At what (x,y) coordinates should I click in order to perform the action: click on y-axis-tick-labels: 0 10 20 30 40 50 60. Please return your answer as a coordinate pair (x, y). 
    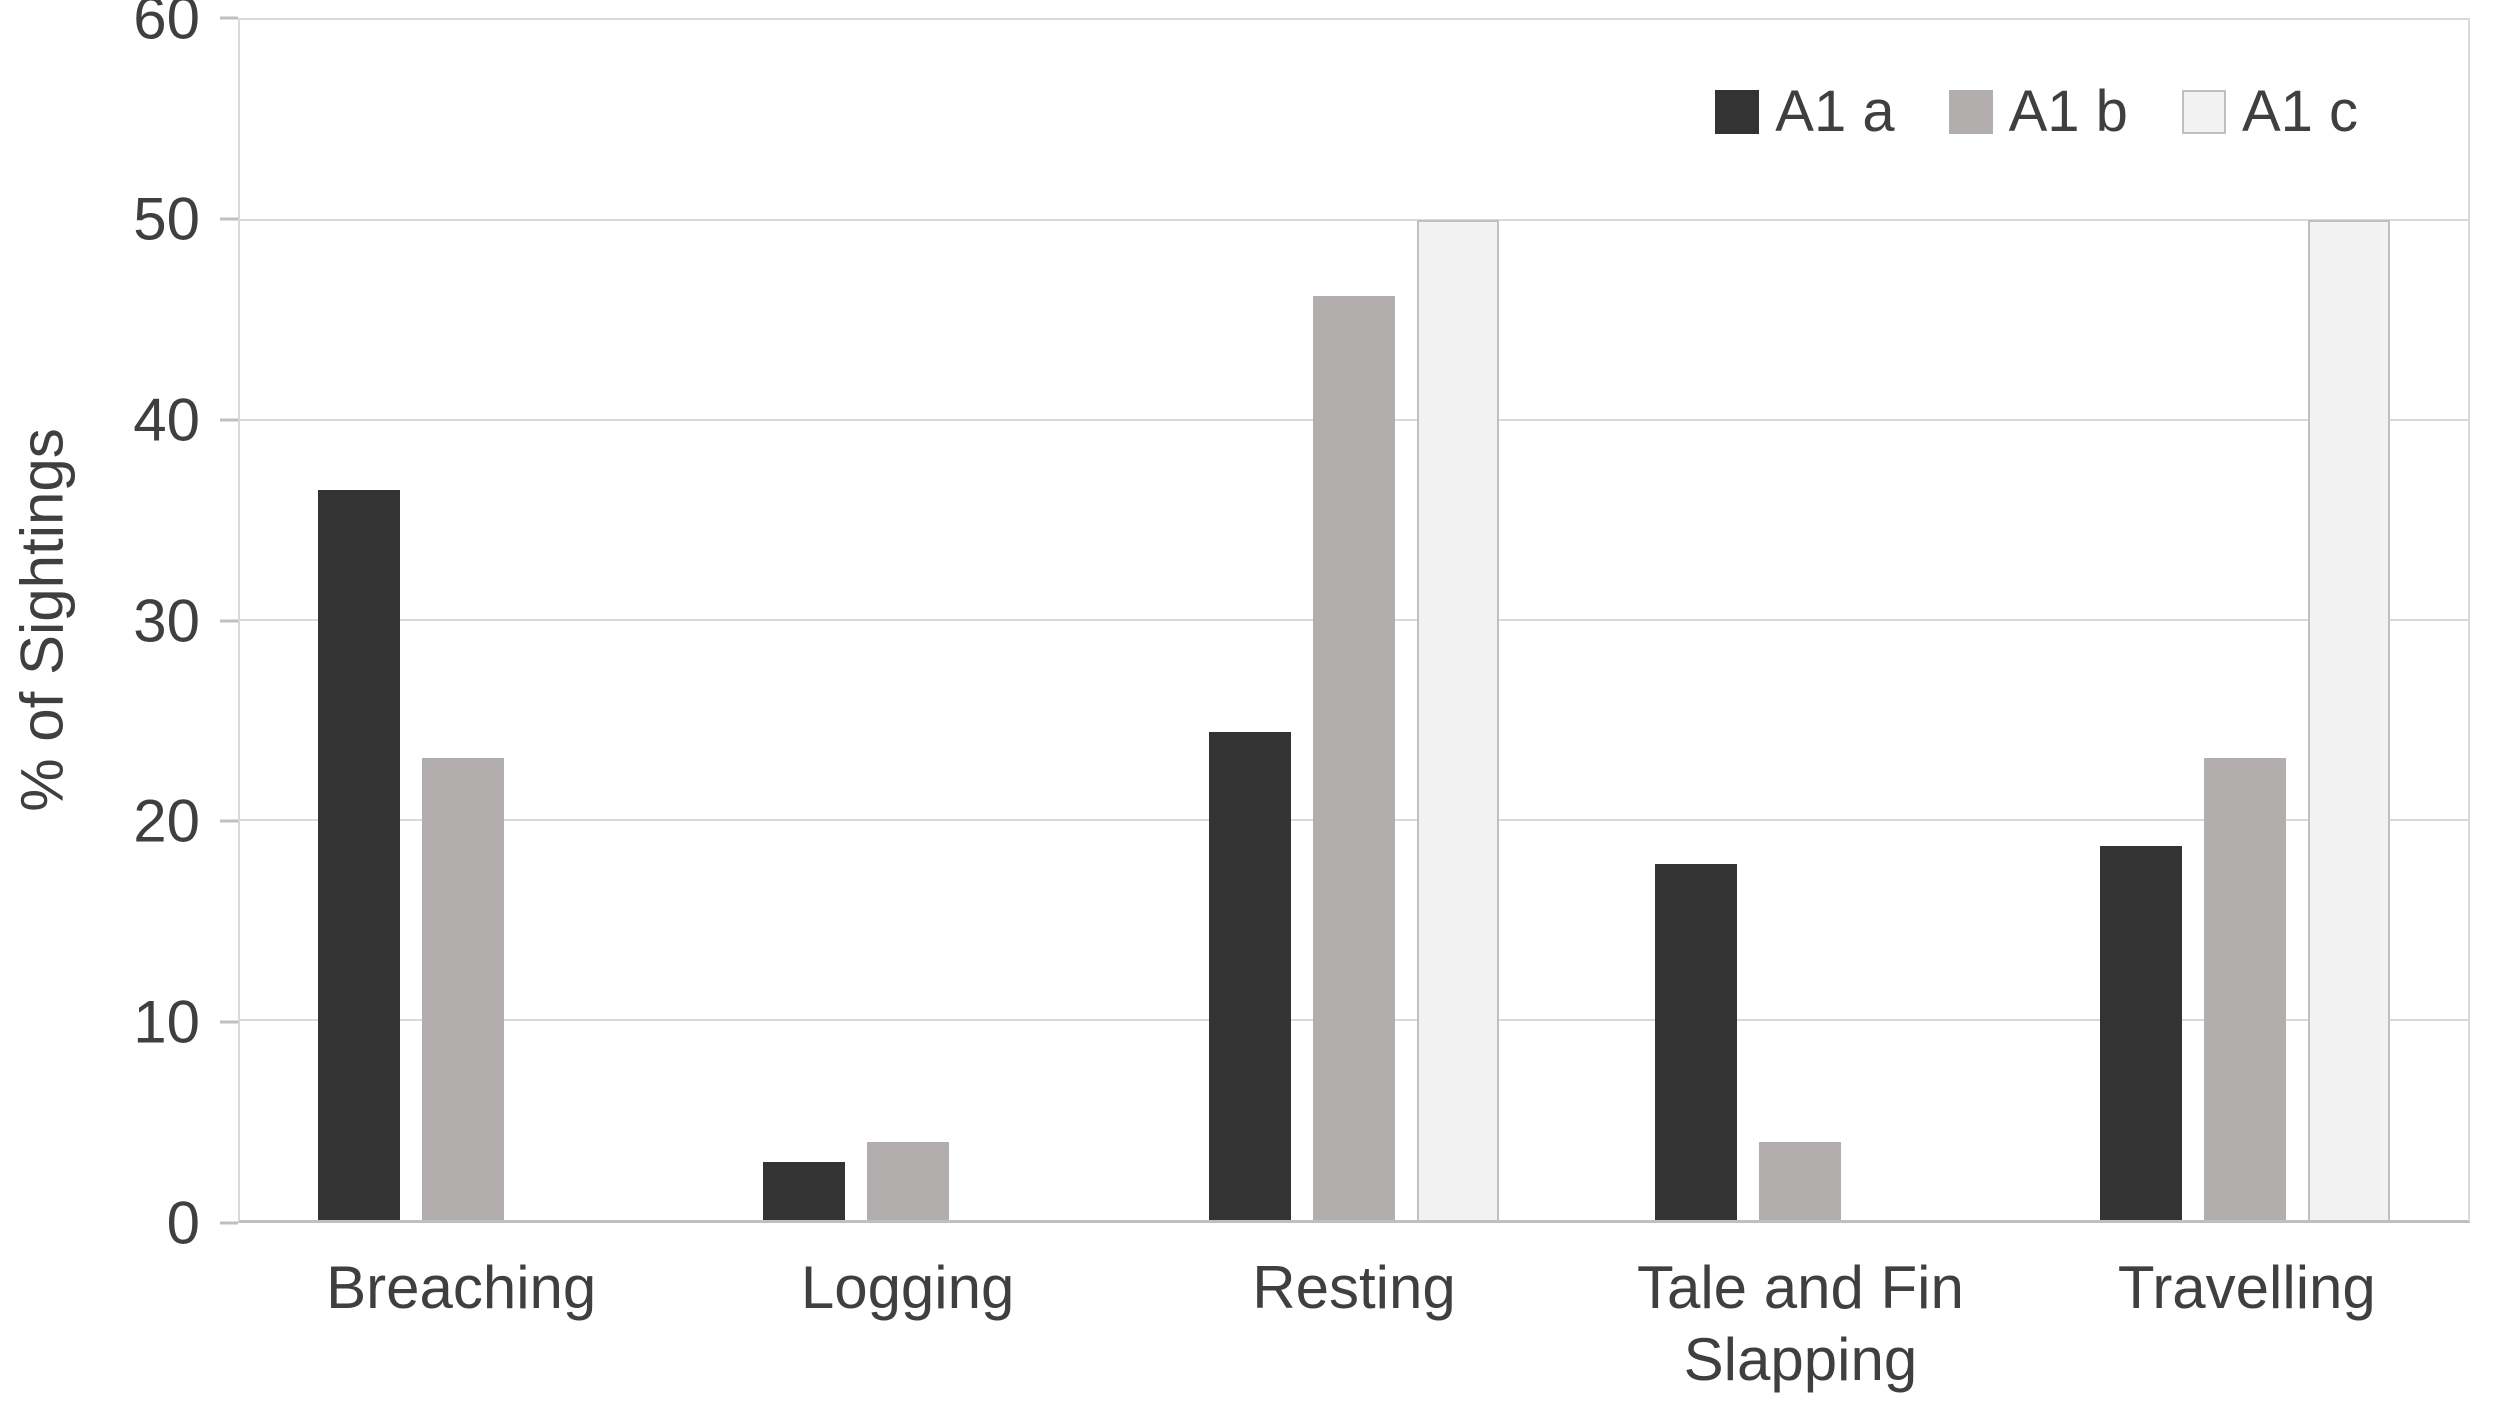
    Looking at the image, I should click on (100, 705).